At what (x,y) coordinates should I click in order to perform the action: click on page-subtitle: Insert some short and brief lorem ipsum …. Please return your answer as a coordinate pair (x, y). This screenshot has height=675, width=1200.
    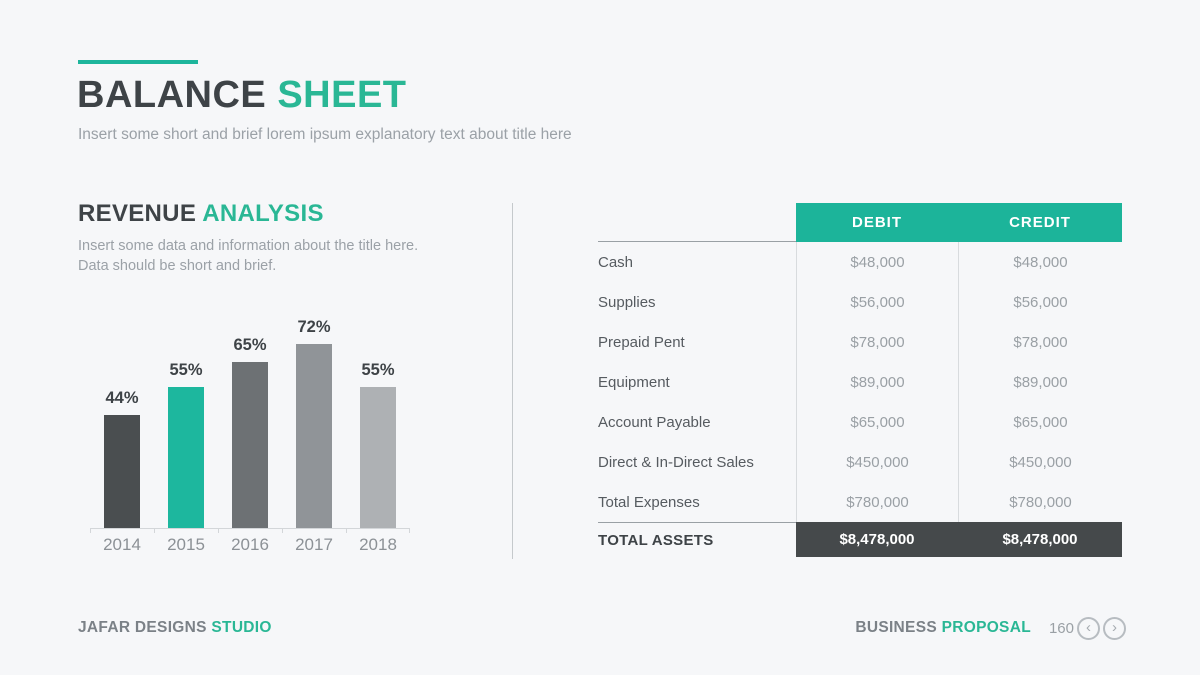
    Looking at the image, I should click on (325, 134).